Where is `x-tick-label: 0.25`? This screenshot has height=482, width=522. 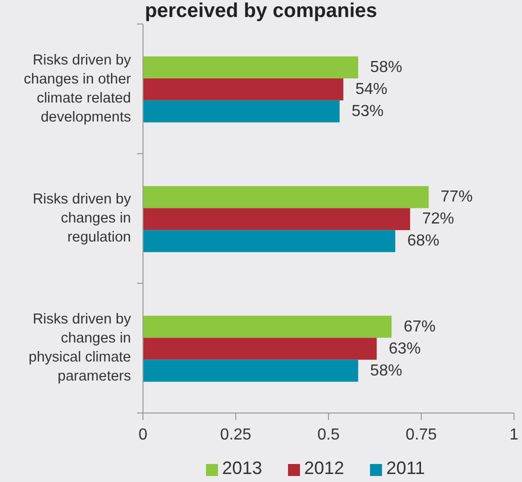 x-tick-label: 0.25 is located at coordinates (236, 435).